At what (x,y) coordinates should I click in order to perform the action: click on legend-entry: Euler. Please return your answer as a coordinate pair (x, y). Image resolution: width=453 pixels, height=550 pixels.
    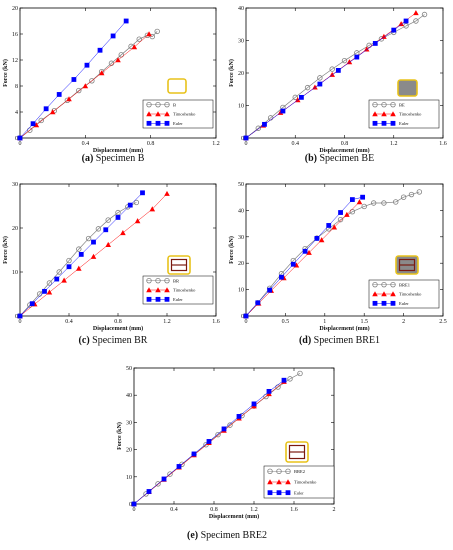
    Looking at the image, I should click on (390, 303).